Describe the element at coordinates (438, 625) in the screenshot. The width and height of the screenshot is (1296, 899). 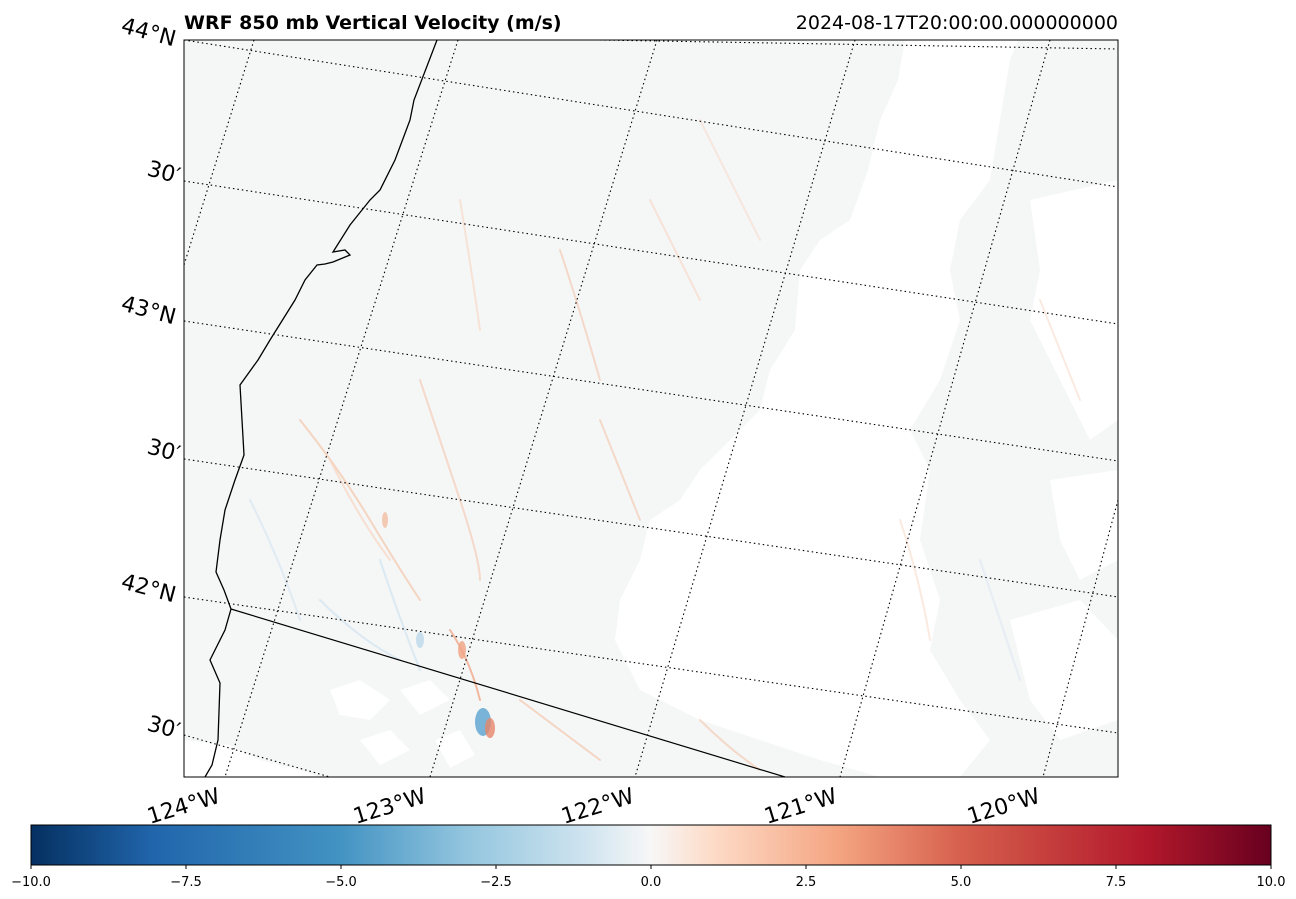
I see `velocity-hotspots` at that location.